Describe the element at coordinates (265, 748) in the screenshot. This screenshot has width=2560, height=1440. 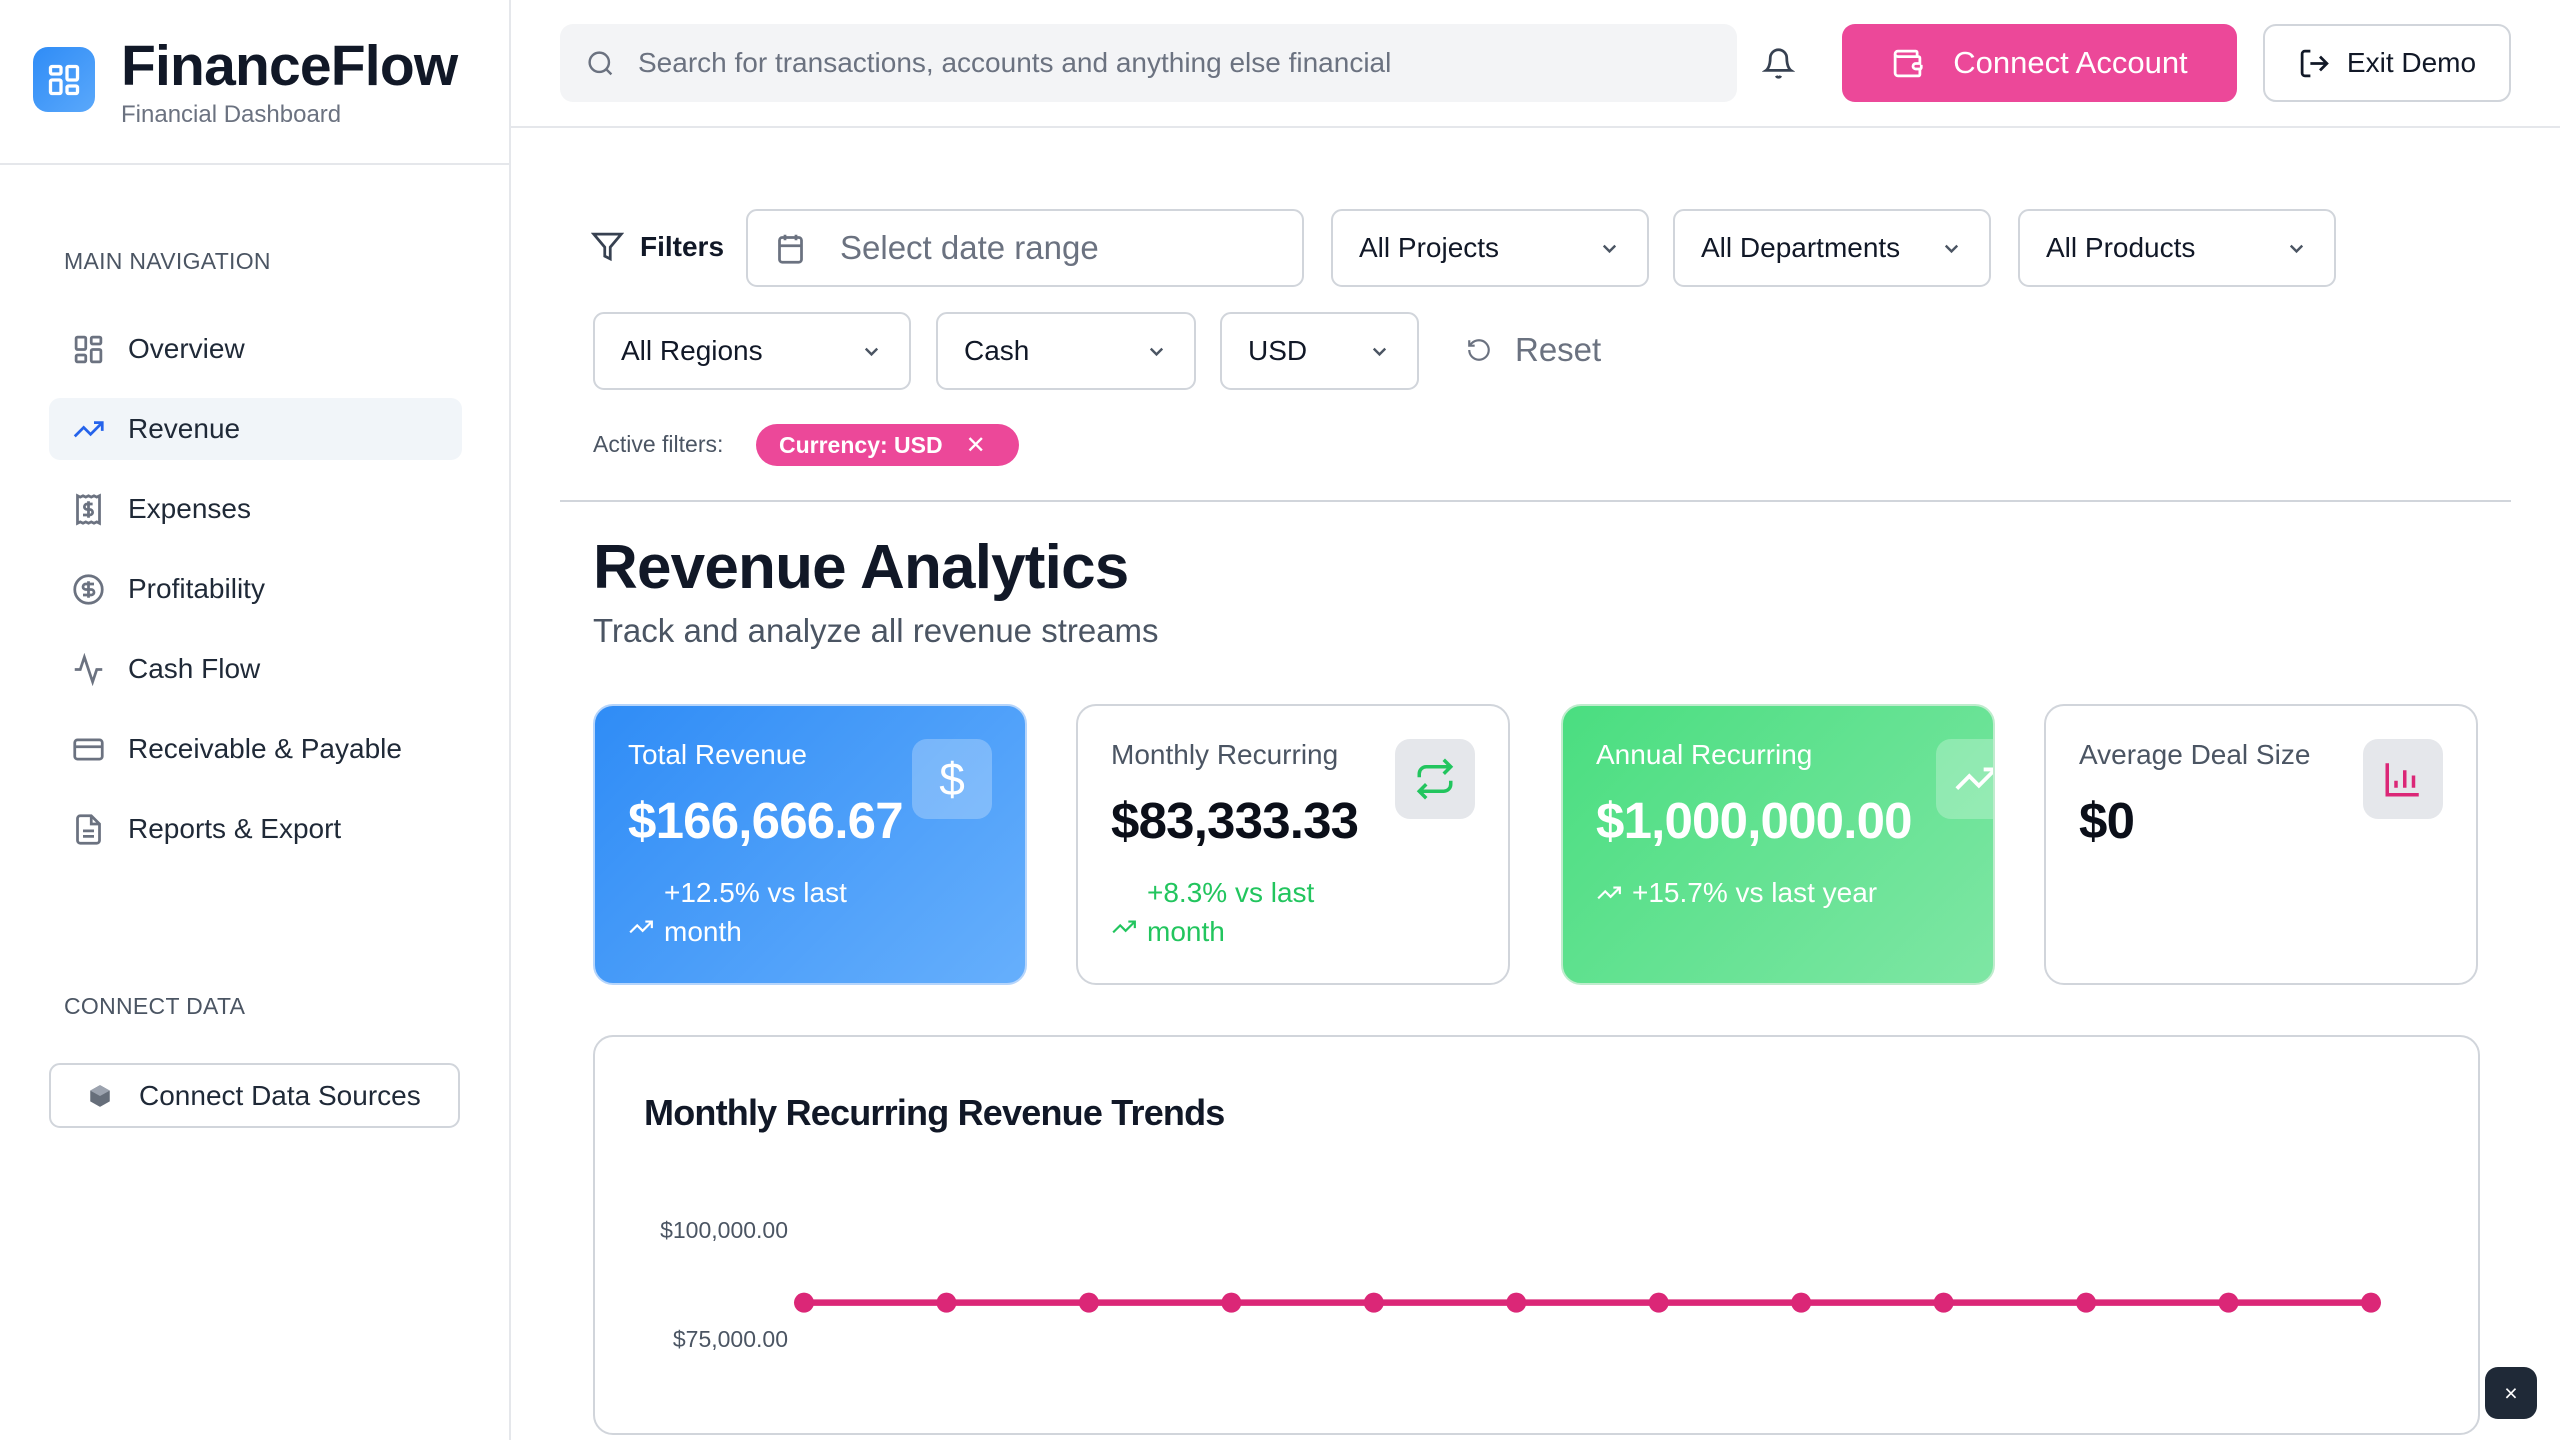
I see `sidebar-item-label: Receivable & Payable` at that location.